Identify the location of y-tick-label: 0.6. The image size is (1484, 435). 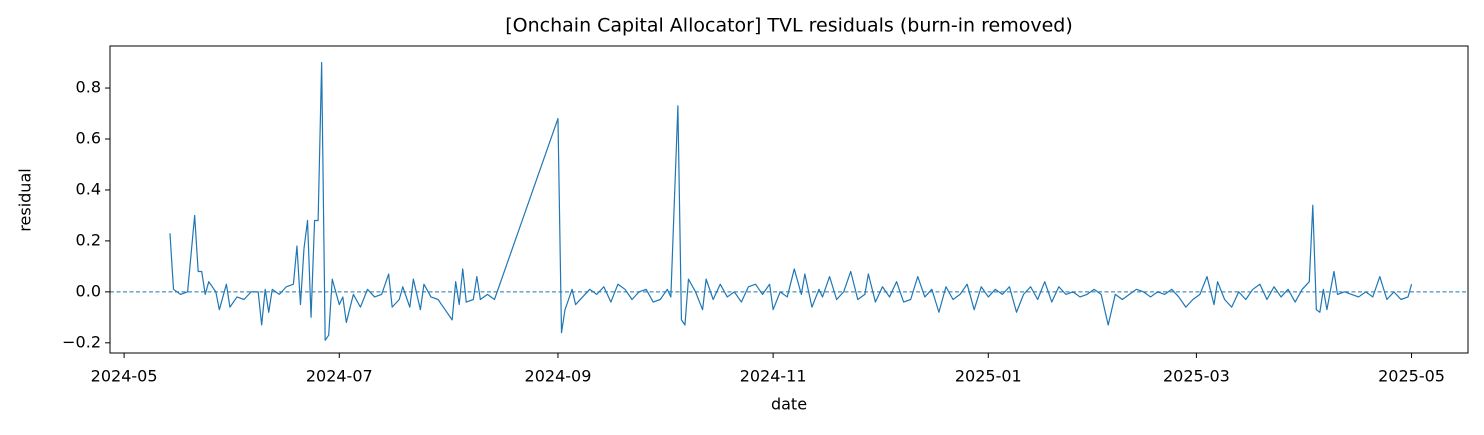
(88, 137).